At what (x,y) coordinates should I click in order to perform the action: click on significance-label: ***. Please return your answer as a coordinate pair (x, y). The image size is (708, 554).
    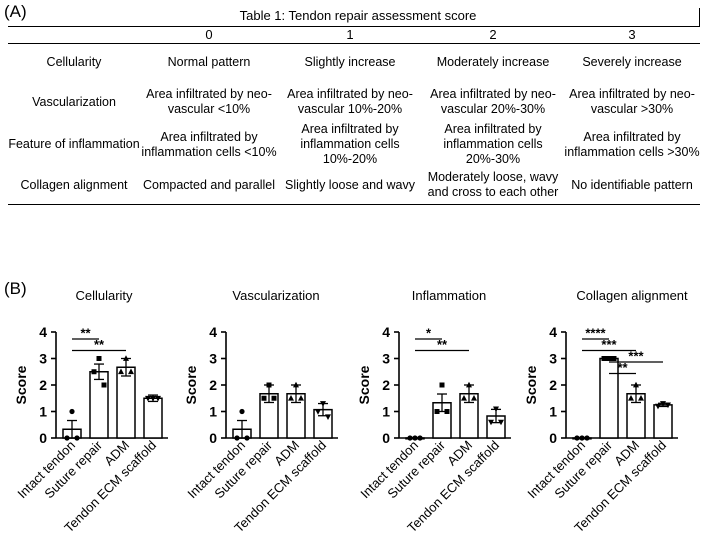
    Looking at the image, I should click on (636, 356).